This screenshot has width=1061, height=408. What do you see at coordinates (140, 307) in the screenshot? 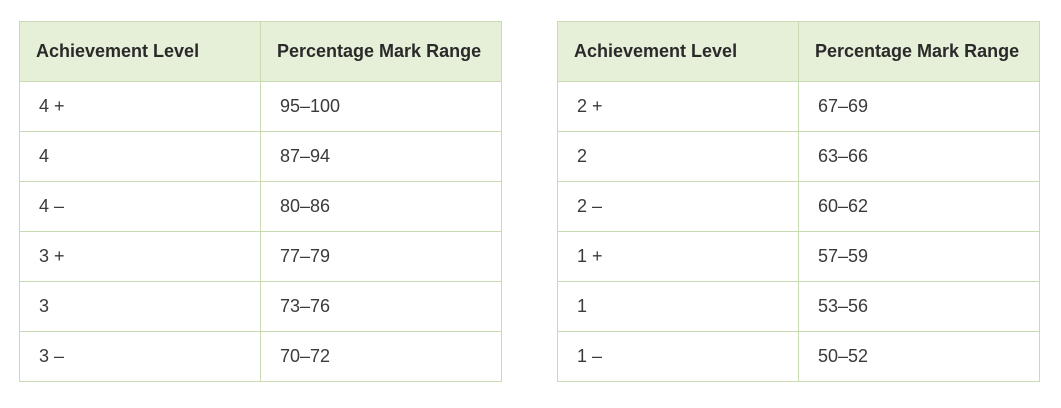
I see `achievement-level-cell: 3` at bounding box center [140, 307].